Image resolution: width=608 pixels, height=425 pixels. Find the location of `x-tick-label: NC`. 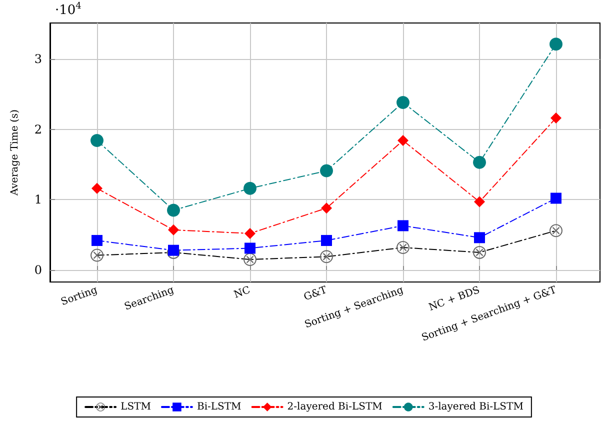

x-tick-label: NC is located at coordinates (242, 292).